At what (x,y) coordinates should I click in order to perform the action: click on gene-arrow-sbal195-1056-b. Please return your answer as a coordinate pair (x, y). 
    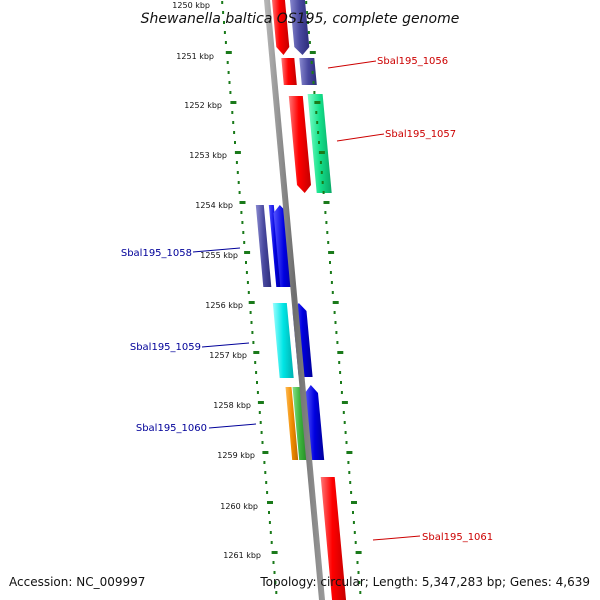
    Looking at the image, I should click on (308, 71).